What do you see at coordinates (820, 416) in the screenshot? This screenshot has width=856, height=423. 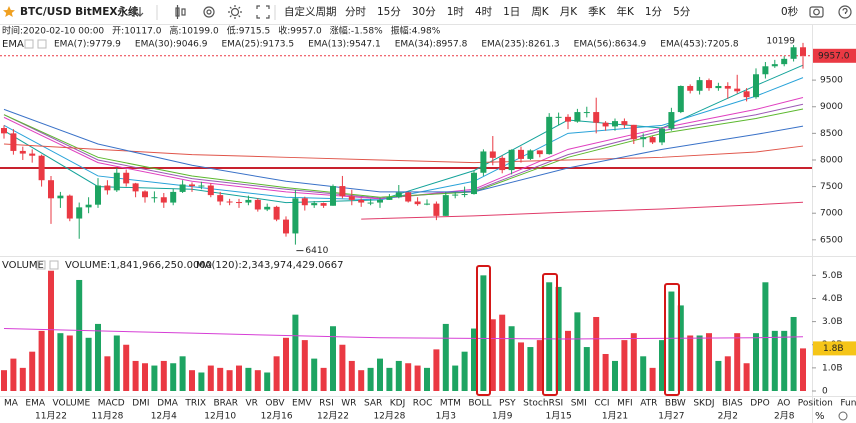 I see `percent-toggle: %` at bounding box center [820, 416].